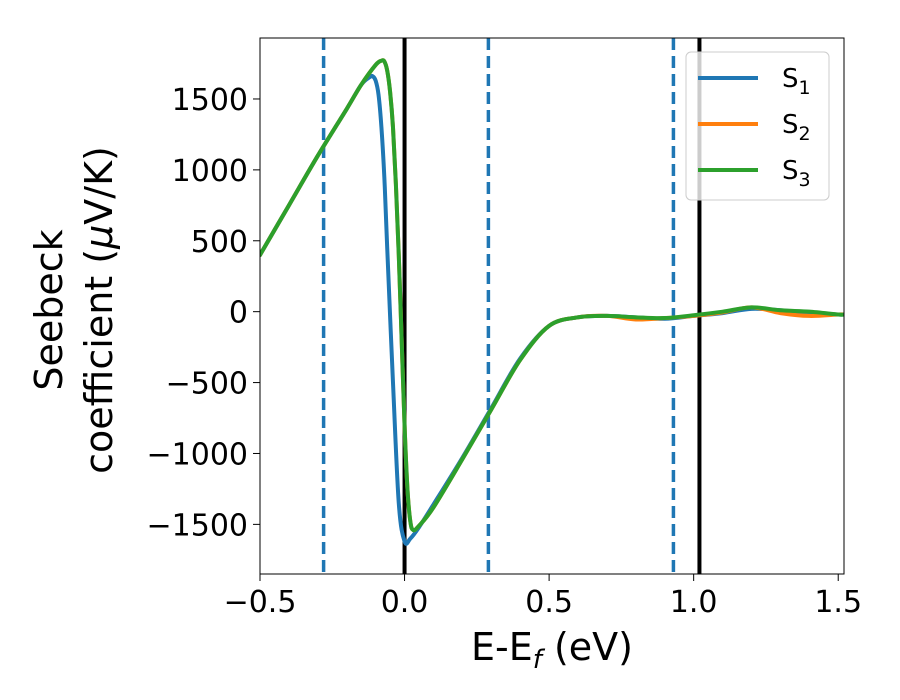  I want to click on x-axis-label-suffix: (eV), so click(587, 647).